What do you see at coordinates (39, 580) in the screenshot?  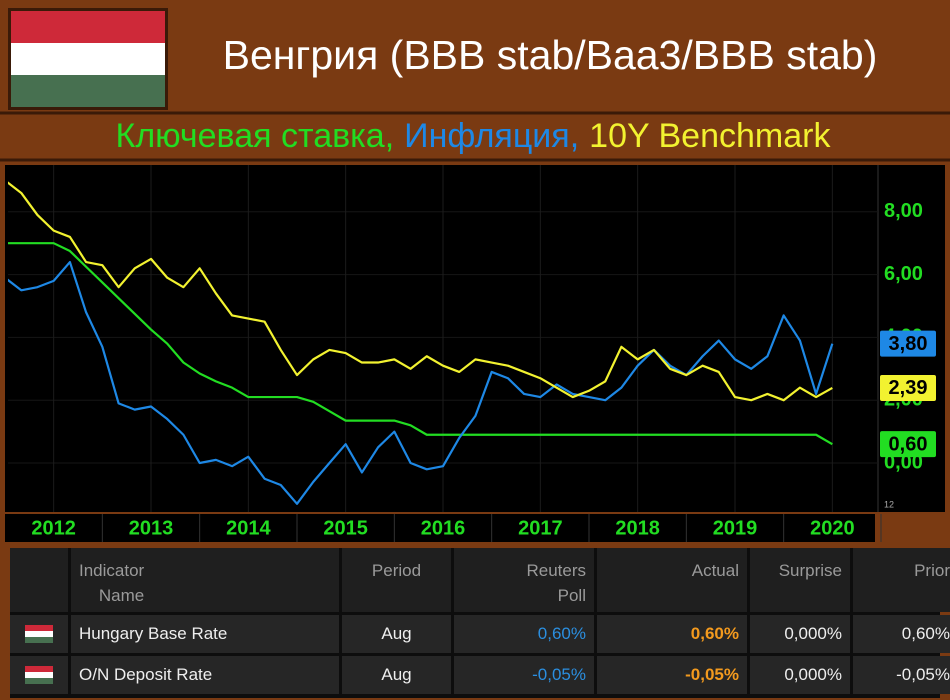 I see `header-cell` at bounding box center [39, 580].